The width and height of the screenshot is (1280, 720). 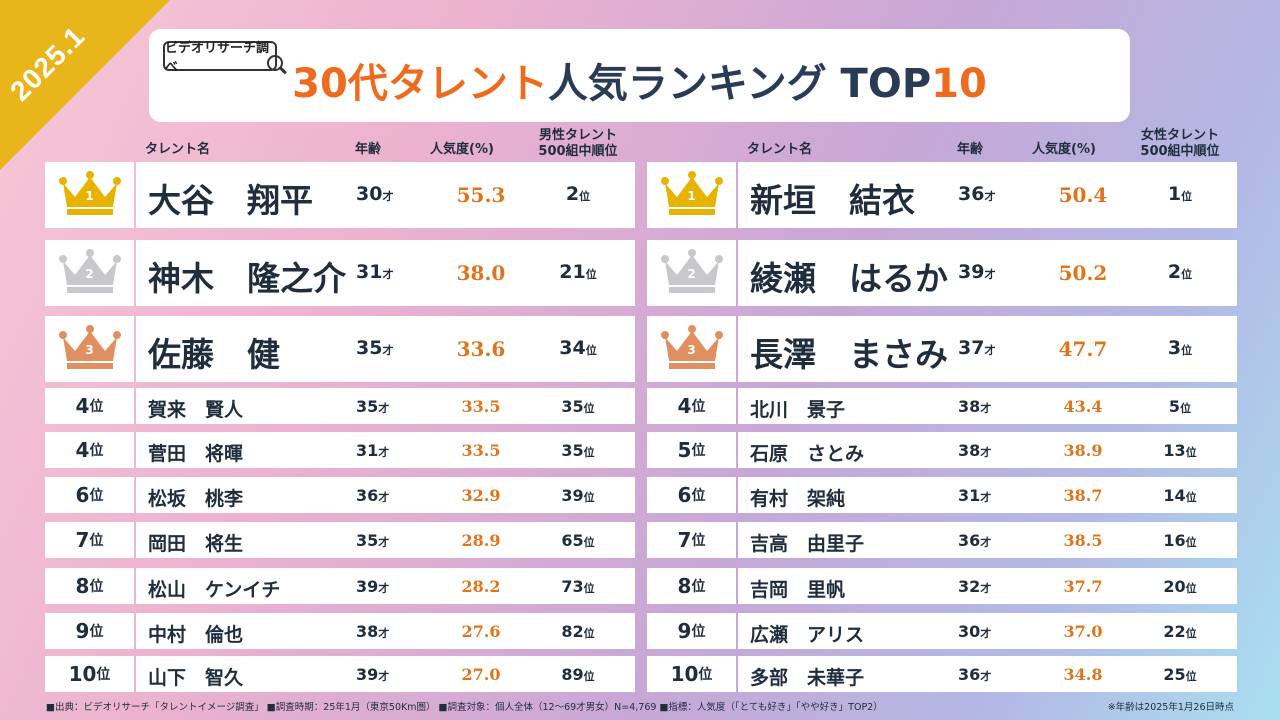 I want to click on overall-rank: 20位, so click(x=1180, y=586).